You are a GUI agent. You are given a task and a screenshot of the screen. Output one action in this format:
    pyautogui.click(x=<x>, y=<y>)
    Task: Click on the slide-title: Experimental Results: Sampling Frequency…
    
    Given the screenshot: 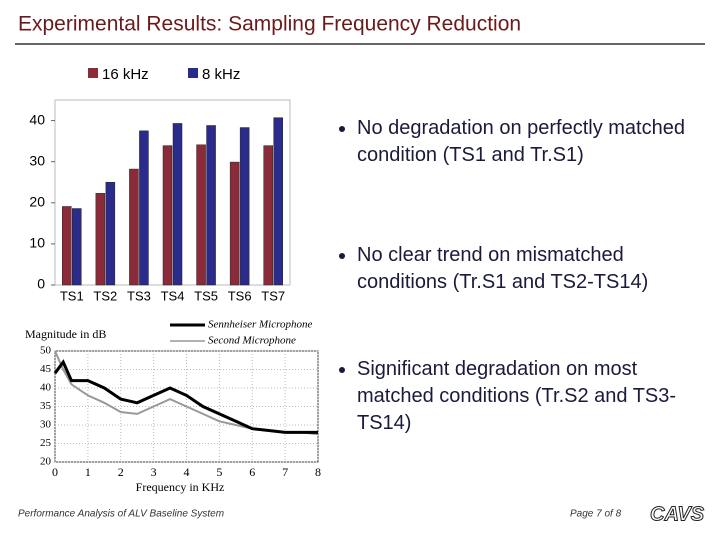 What is the action you would take?
    pyautogui.click(x=269, y=24)
    